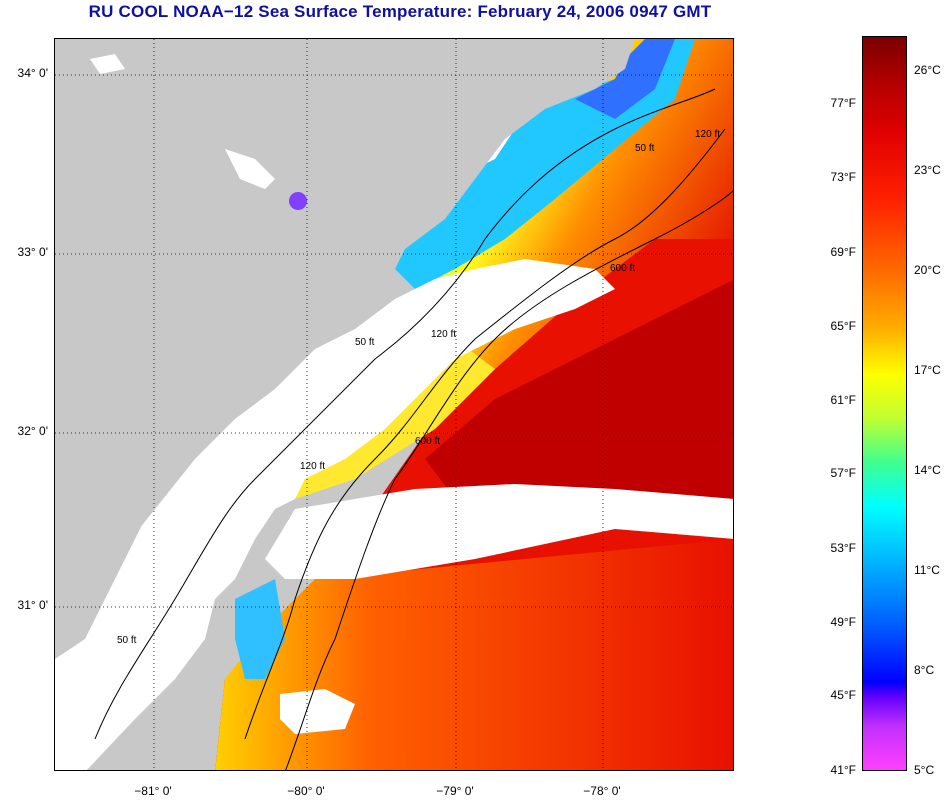  Describe the element at coordinates (843, 177) in the screenshot. I see `colorbar-f-73: 73°F` at that location.